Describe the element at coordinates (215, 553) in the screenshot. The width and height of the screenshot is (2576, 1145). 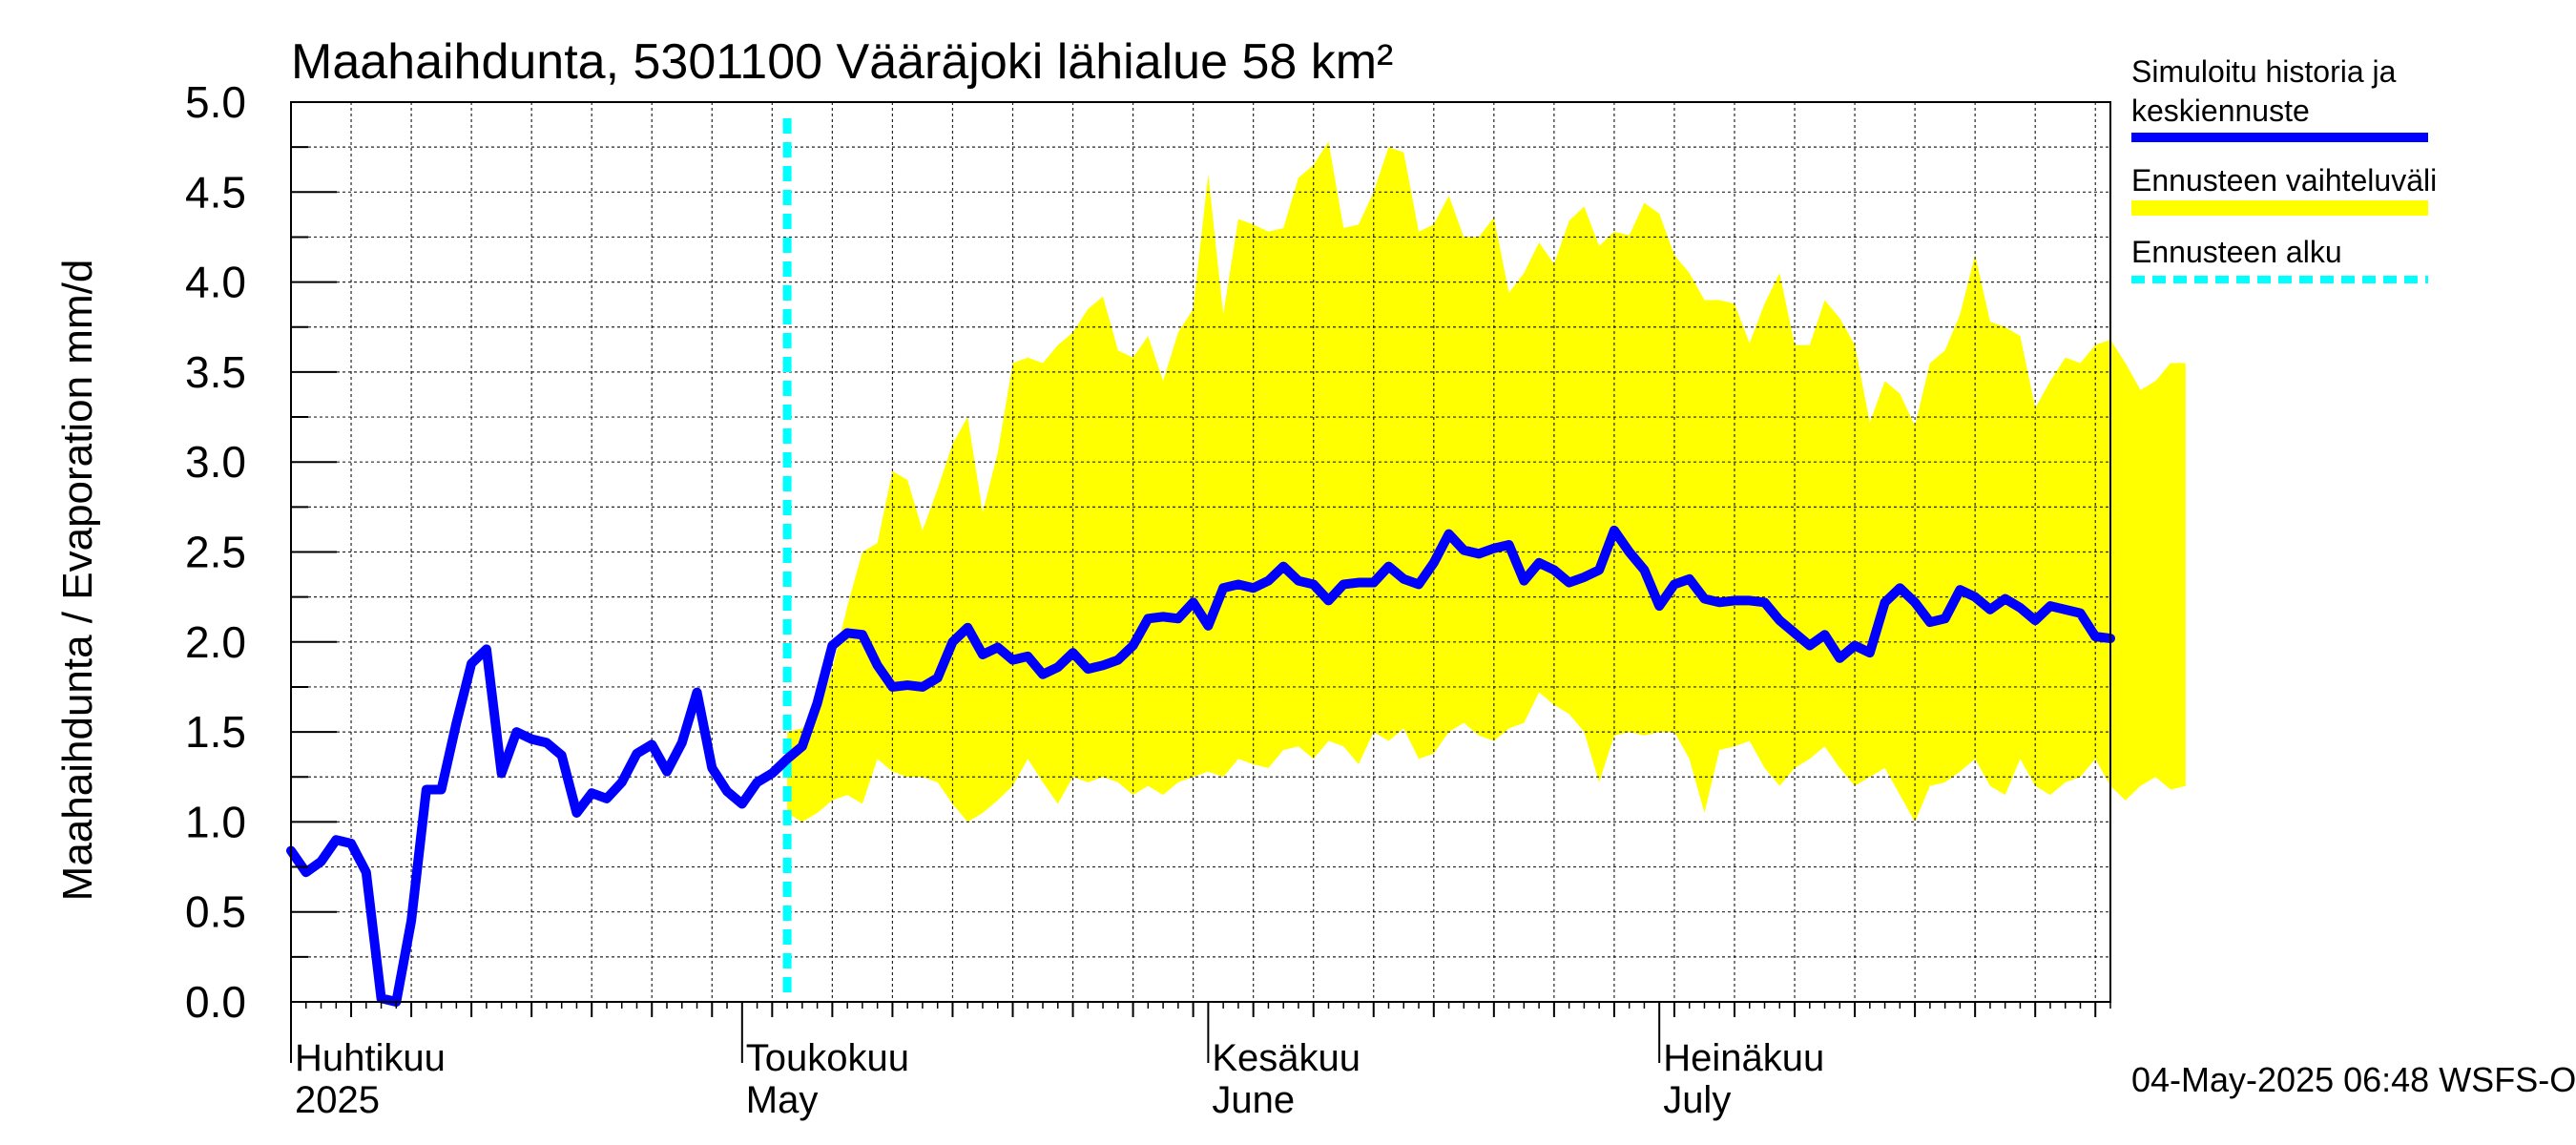
I see `y-tick-label: 2.5` at that location.